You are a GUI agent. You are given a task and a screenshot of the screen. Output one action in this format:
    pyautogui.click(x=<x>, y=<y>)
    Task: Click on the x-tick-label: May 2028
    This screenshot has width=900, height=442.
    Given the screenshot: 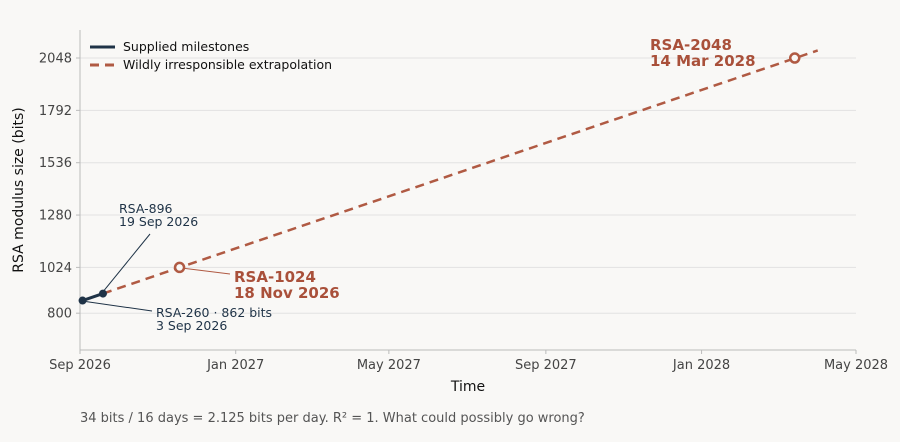 What is the action you would take?
    pyautogui.click(x=856, y=365)
    